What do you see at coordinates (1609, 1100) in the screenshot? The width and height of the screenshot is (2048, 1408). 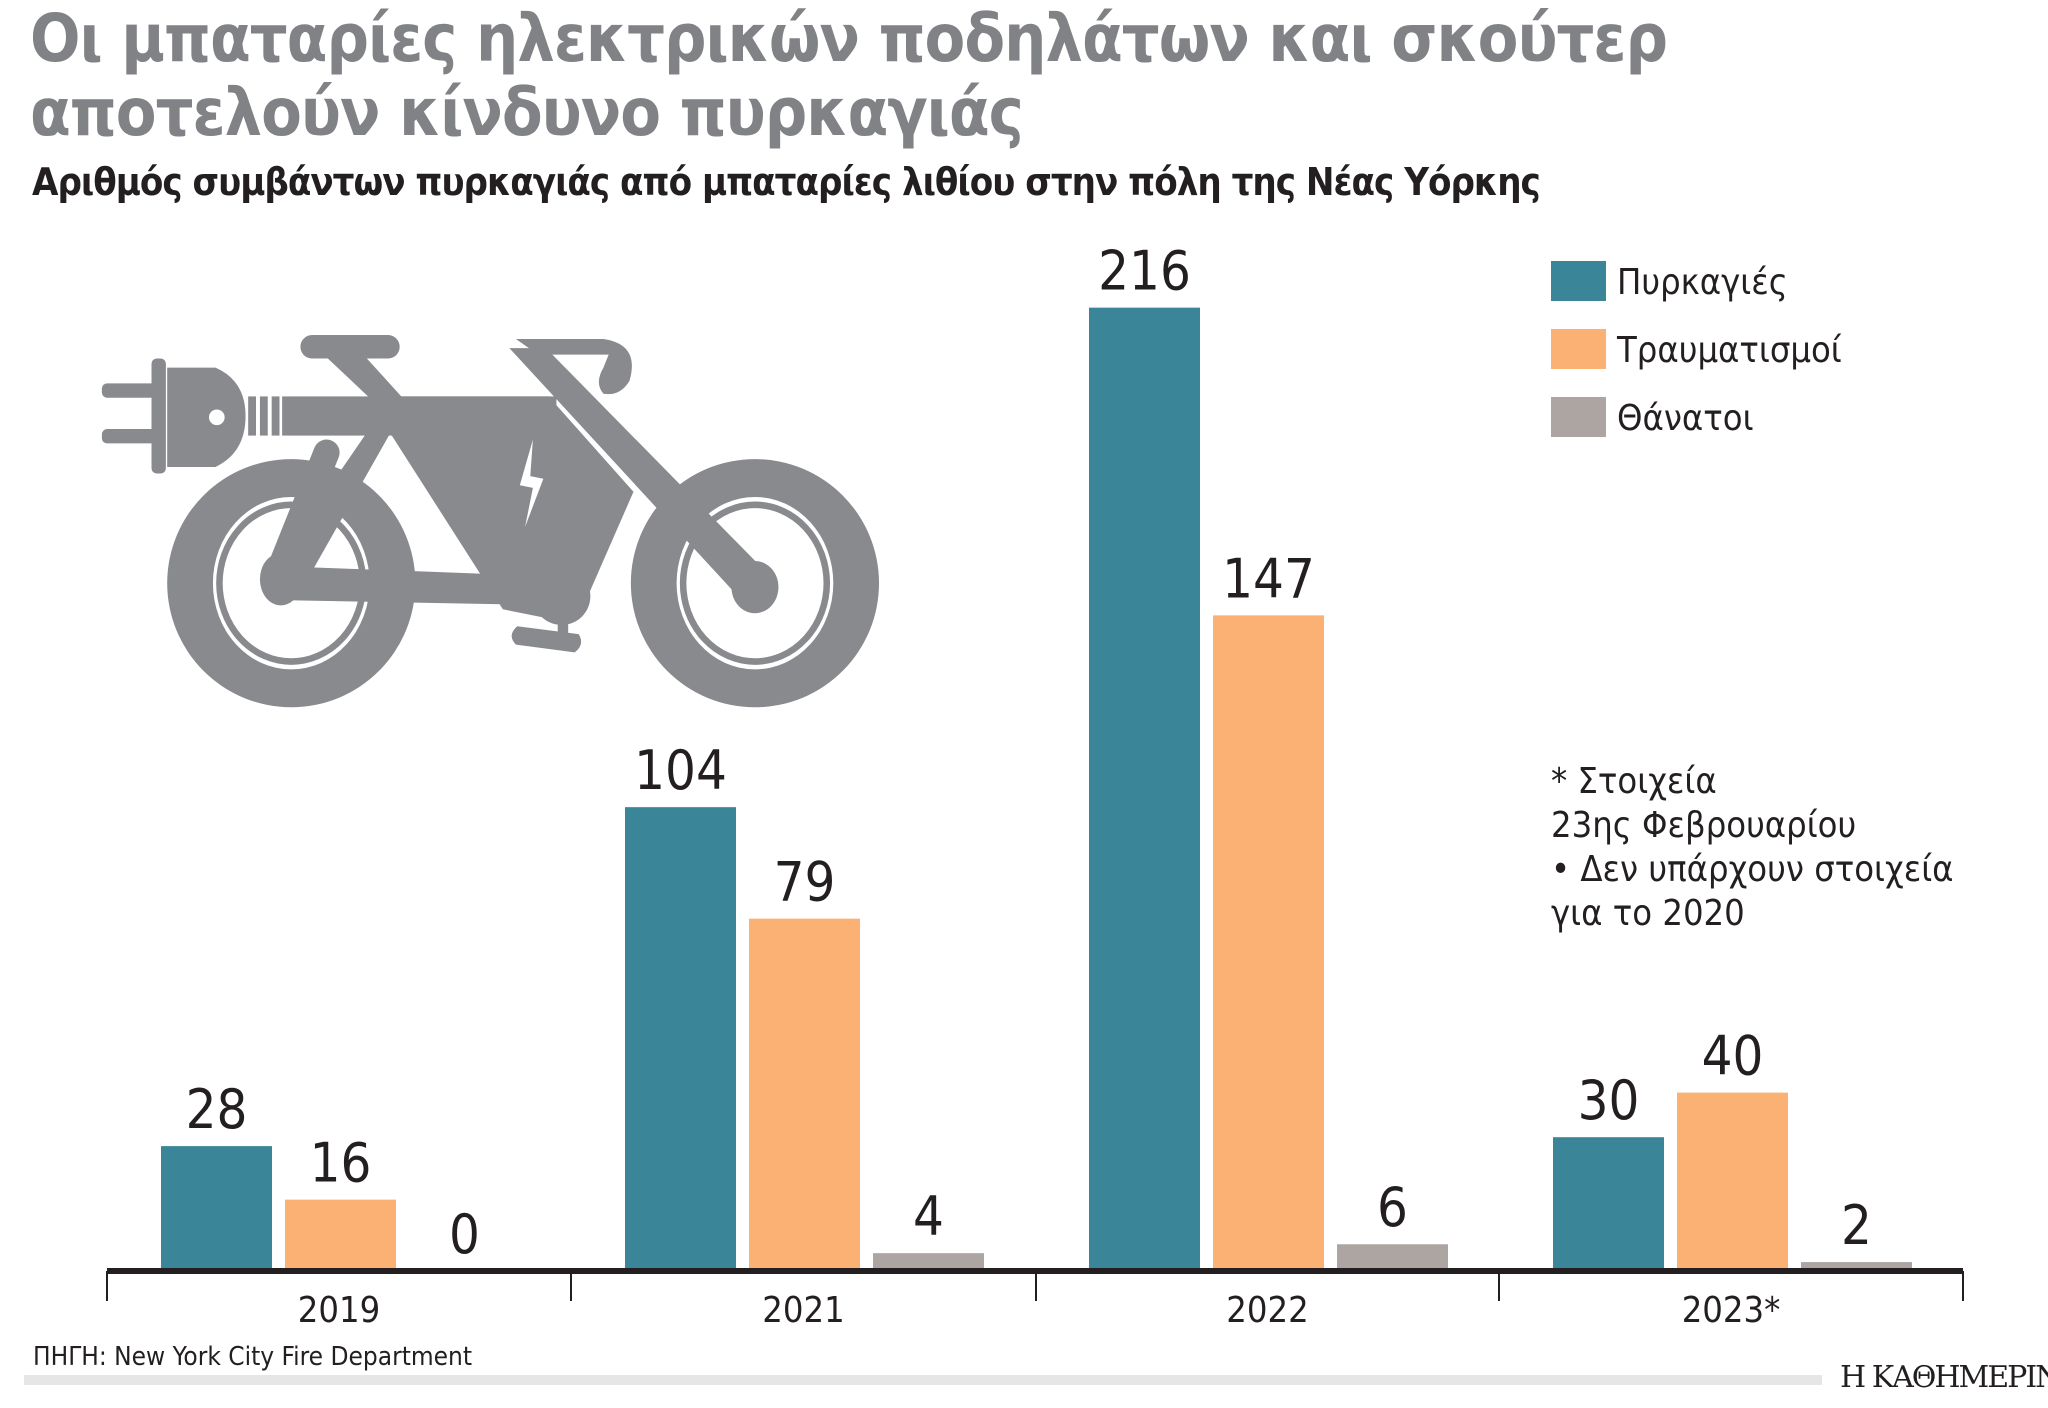 I see `data-label: 30` at bounding box center [1609, 1100].